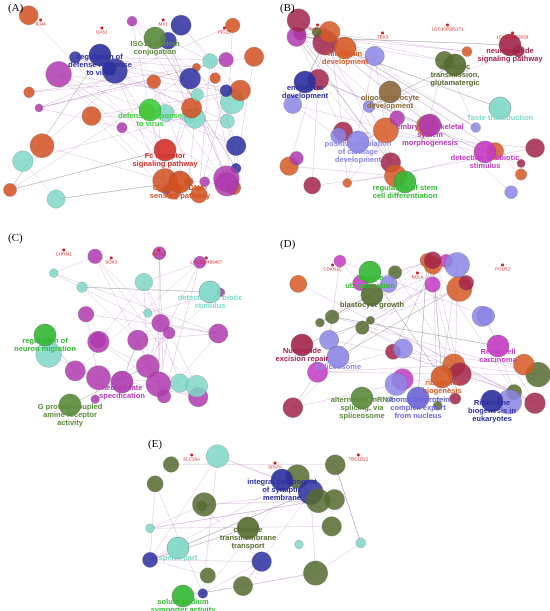  I want to click on panel-label: (C), so click(15, 238).